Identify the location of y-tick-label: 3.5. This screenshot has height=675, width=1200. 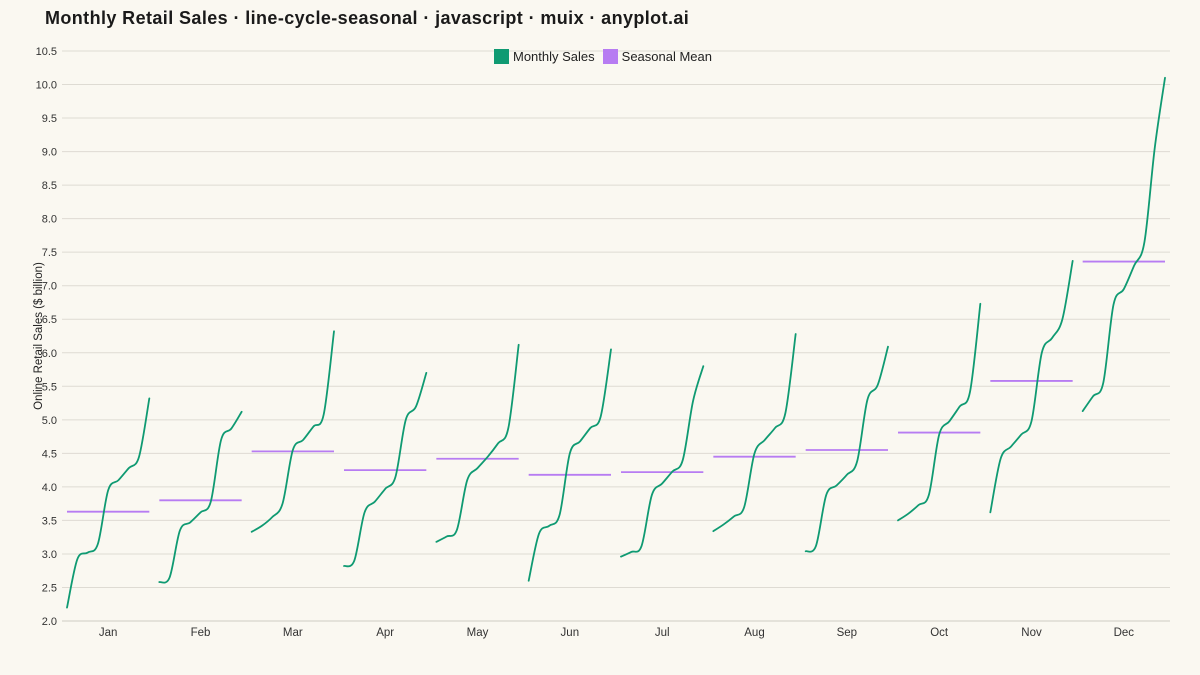
(49, 521).